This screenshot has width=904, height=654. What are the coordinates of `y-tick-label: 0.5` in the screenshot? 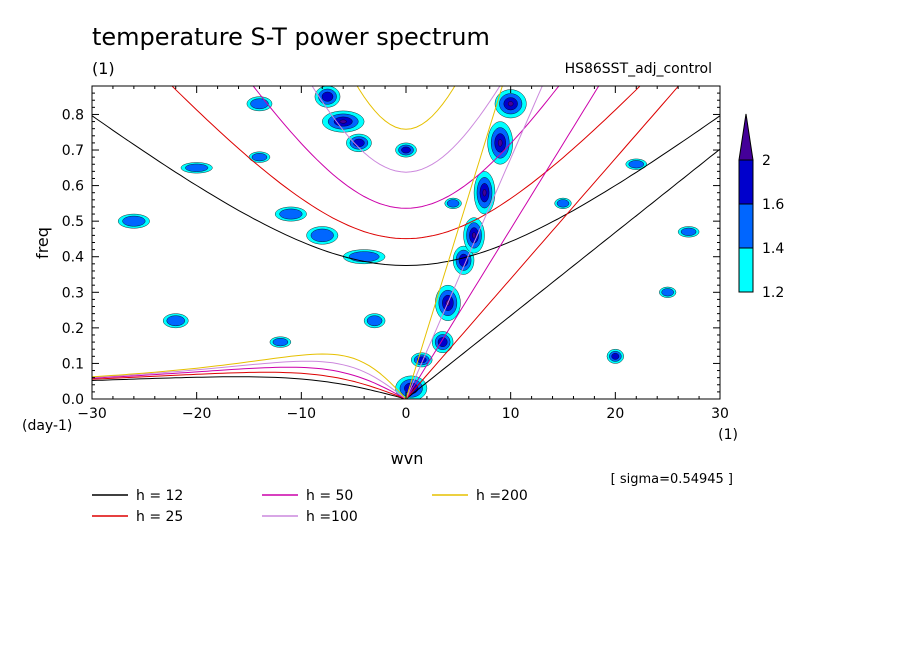 It's located at (73, 222).